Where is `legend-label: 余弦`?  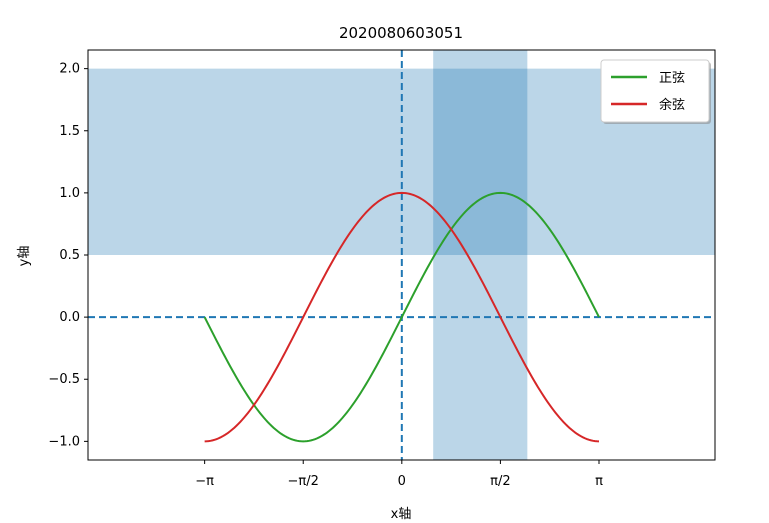 legend-label: 余弦 is located at coordinates (672, 105).